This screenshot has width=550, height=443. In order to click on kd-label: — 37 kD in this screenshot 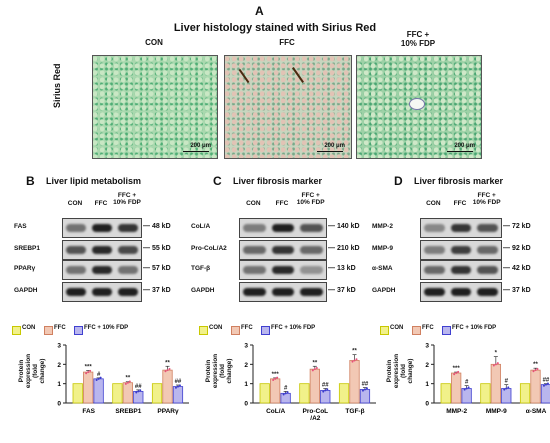, I will do `click(342, 290)`.